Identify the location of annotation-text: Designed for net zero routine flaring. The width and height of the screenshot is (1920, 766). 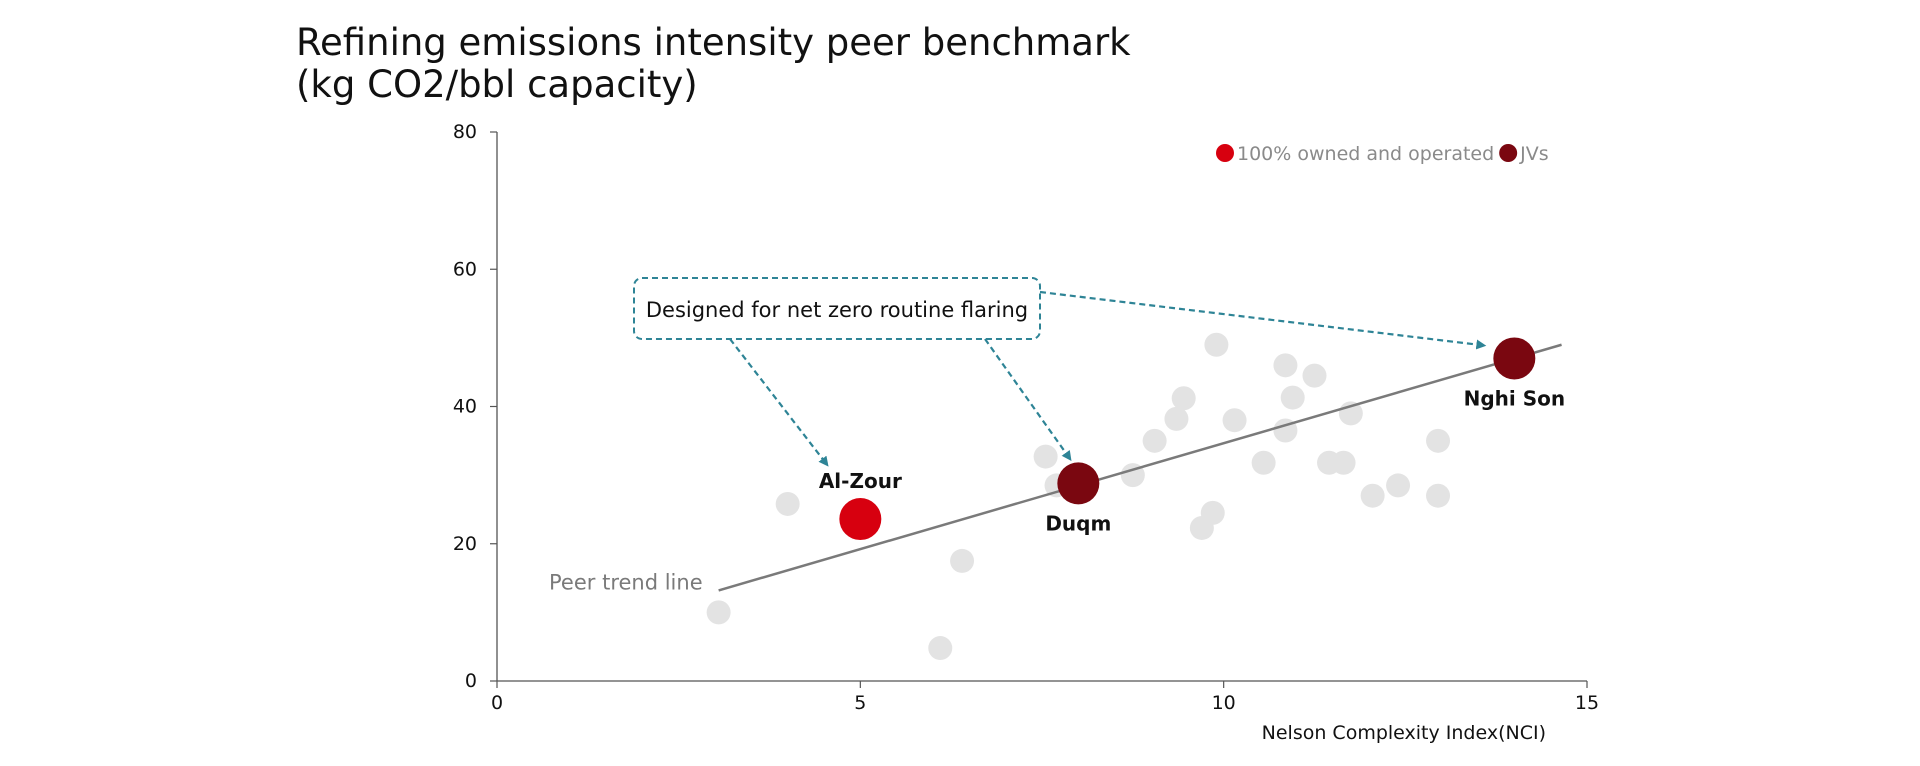
(837, 310).